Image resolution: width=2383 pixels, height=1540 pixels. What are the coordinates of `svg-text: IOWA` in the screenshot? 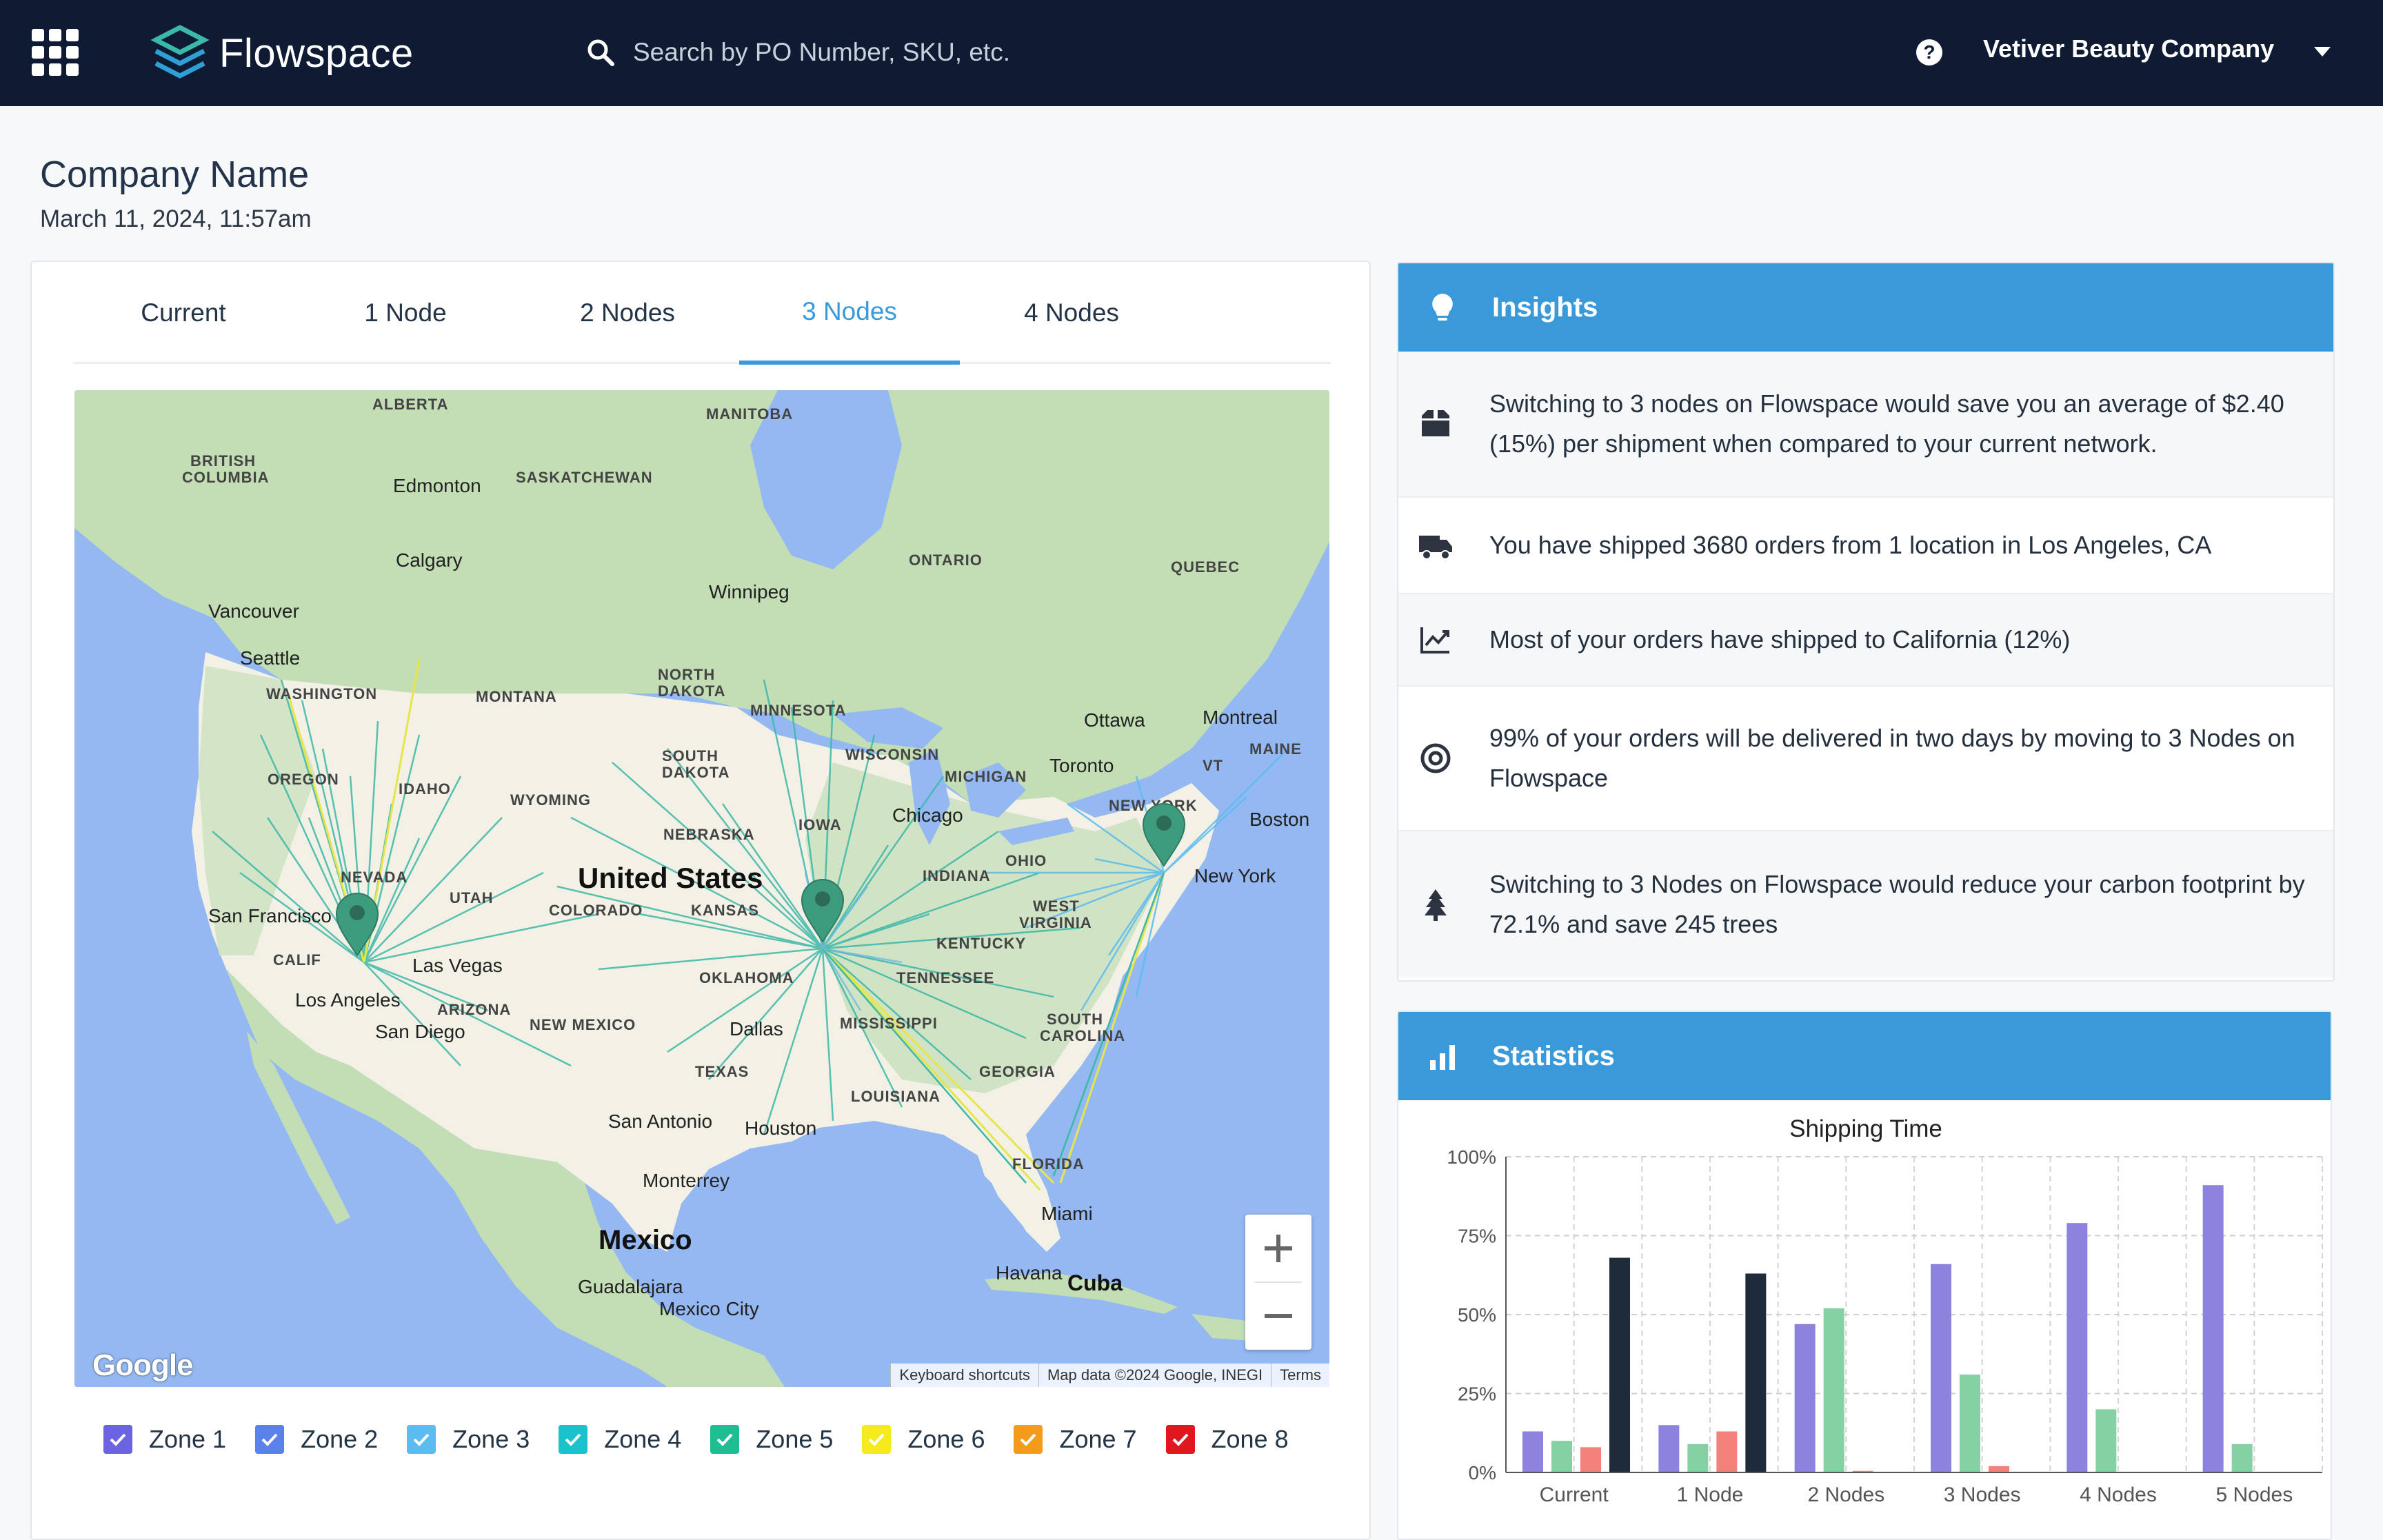 It's located at (820, 825).